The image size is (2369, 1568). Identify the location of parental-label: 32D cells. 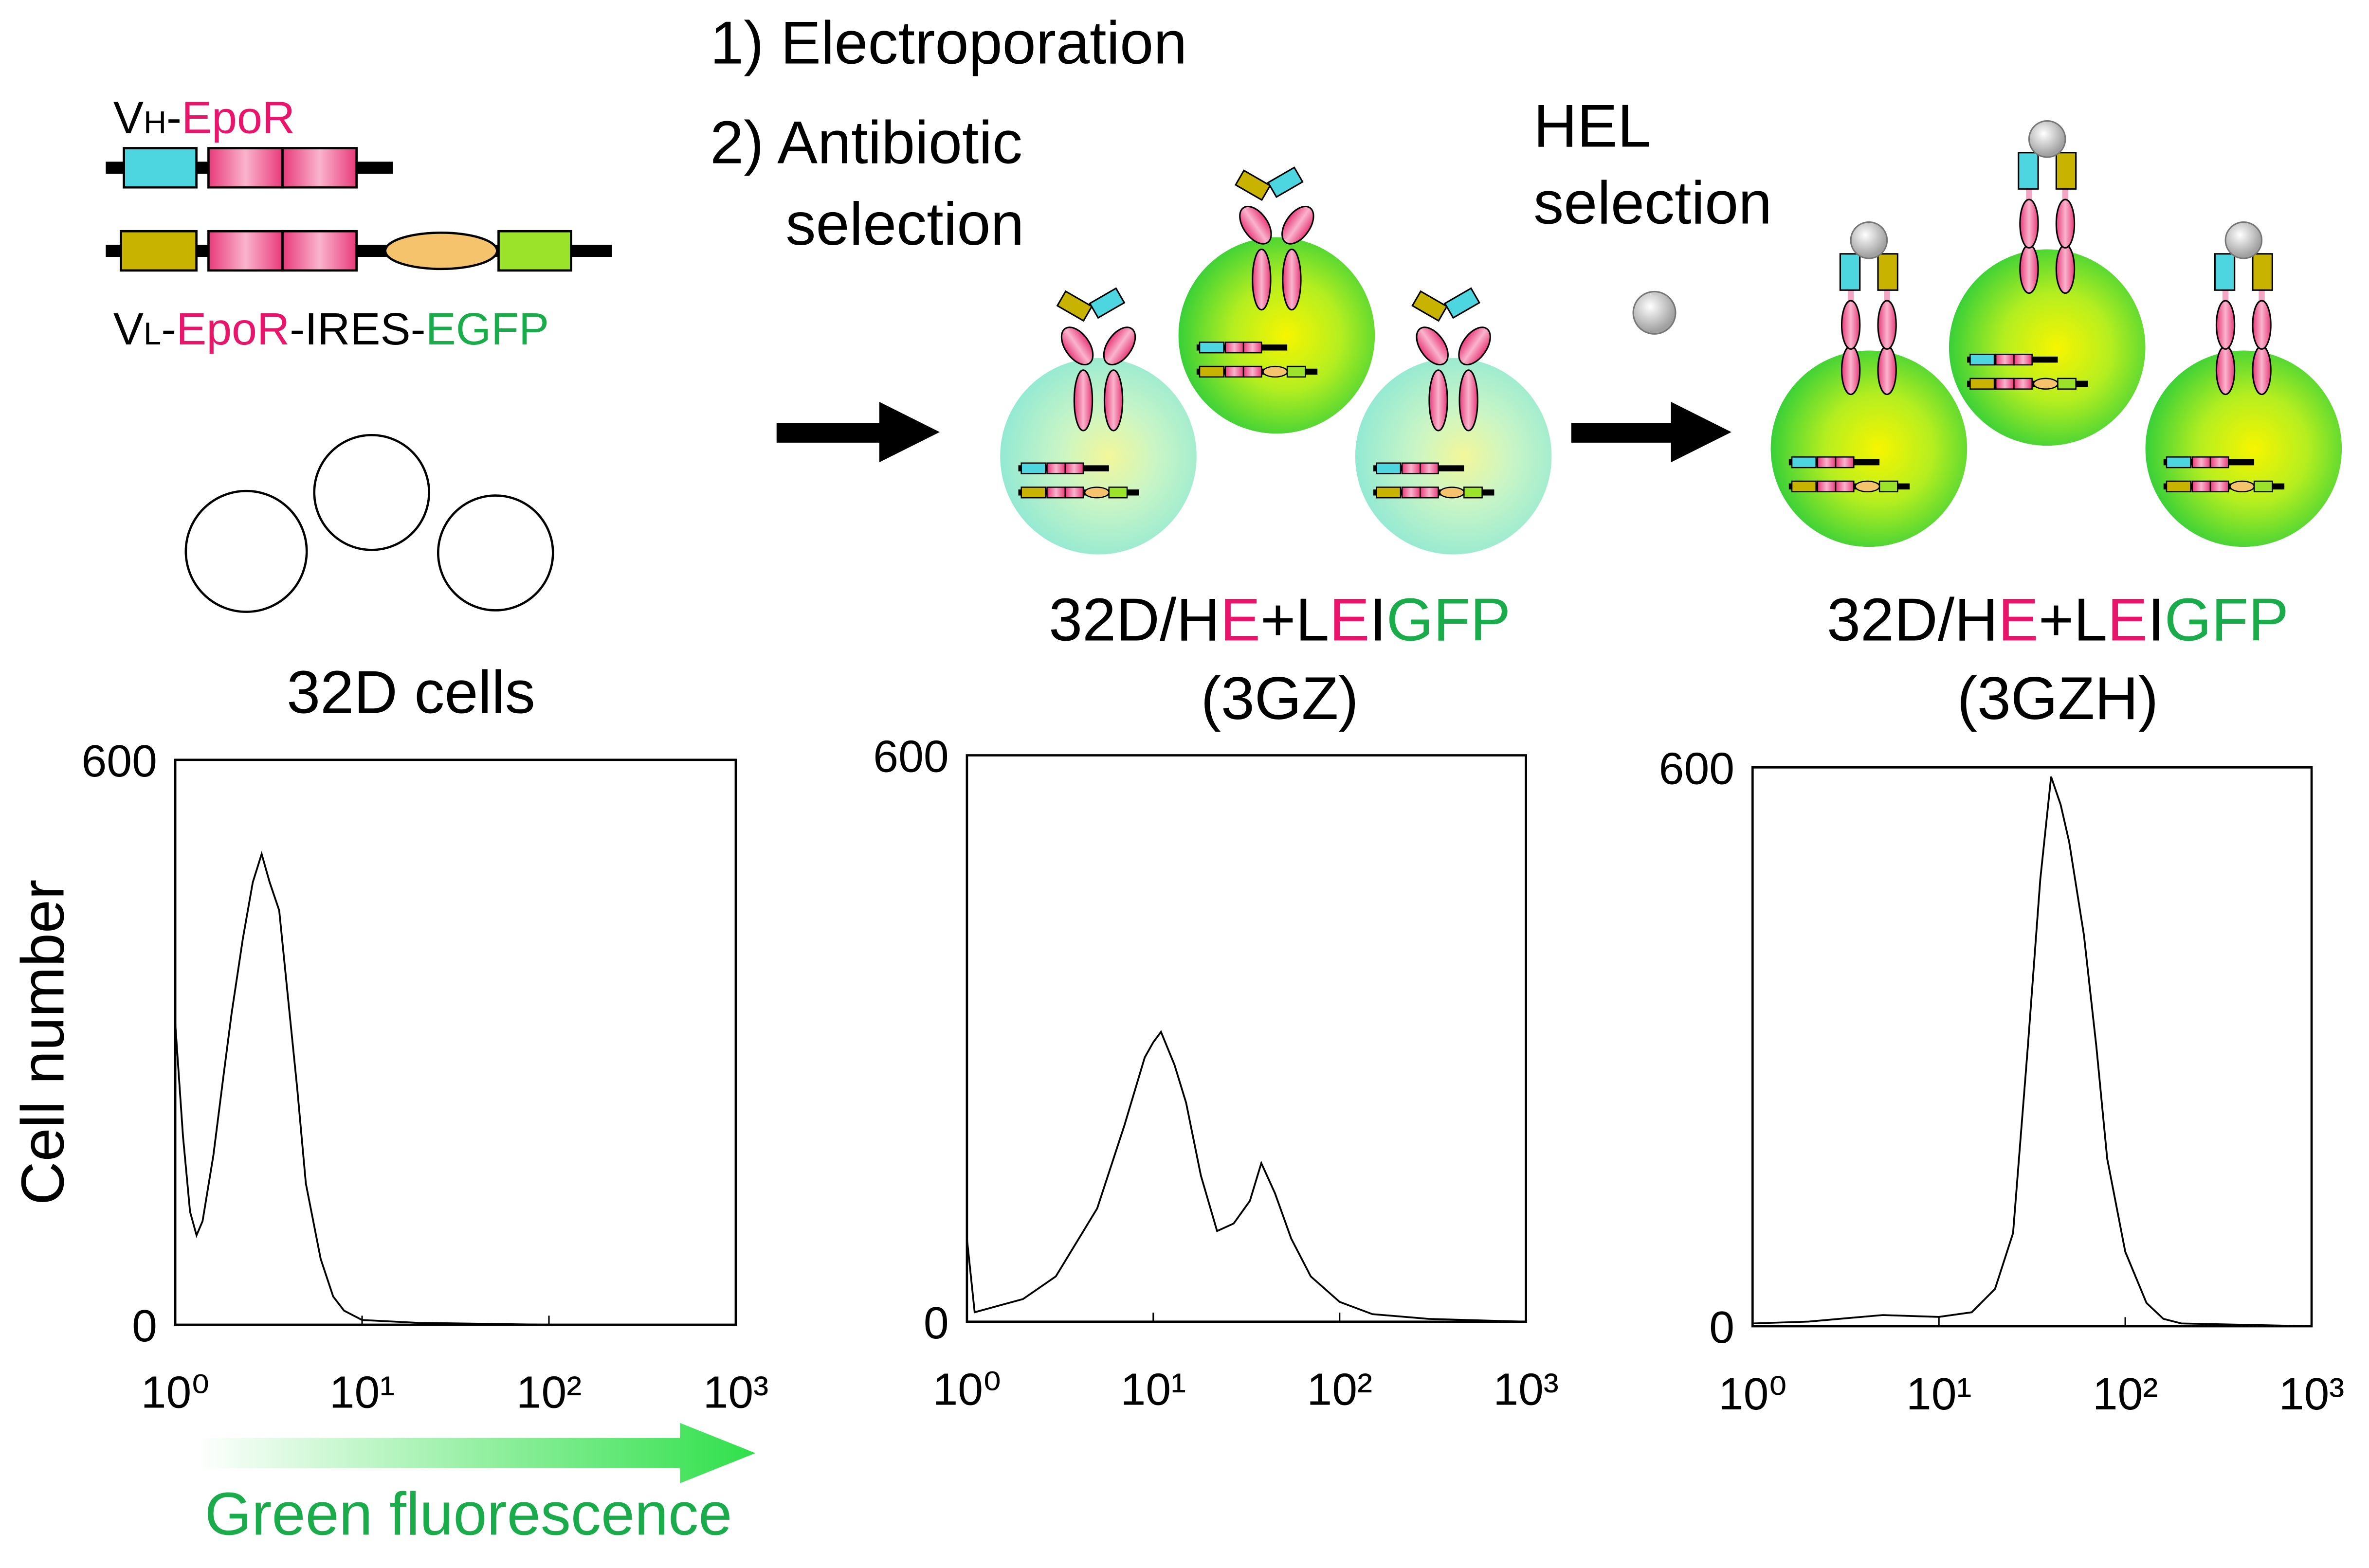
(411, 692).